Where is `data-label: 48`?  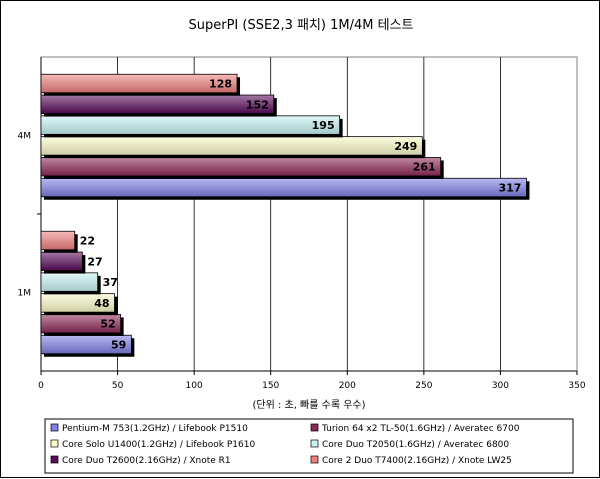 data-label: 48 is located at coordinates (101, 303).